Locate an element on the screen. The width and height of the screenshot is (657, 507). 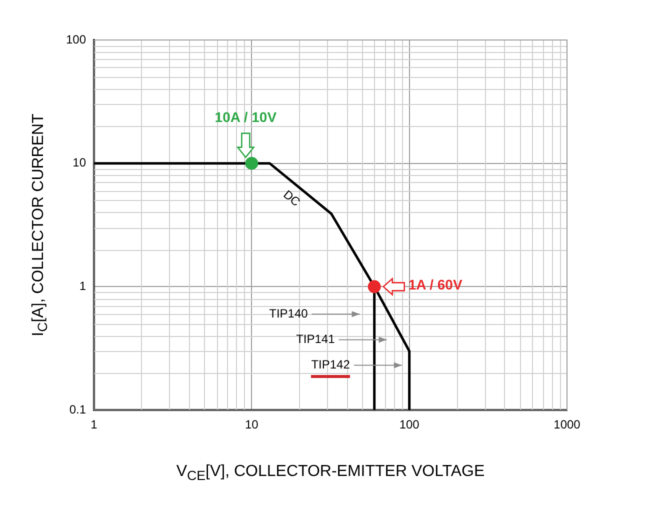
y-tick-label: 1 is located at coordinates (82, 285).